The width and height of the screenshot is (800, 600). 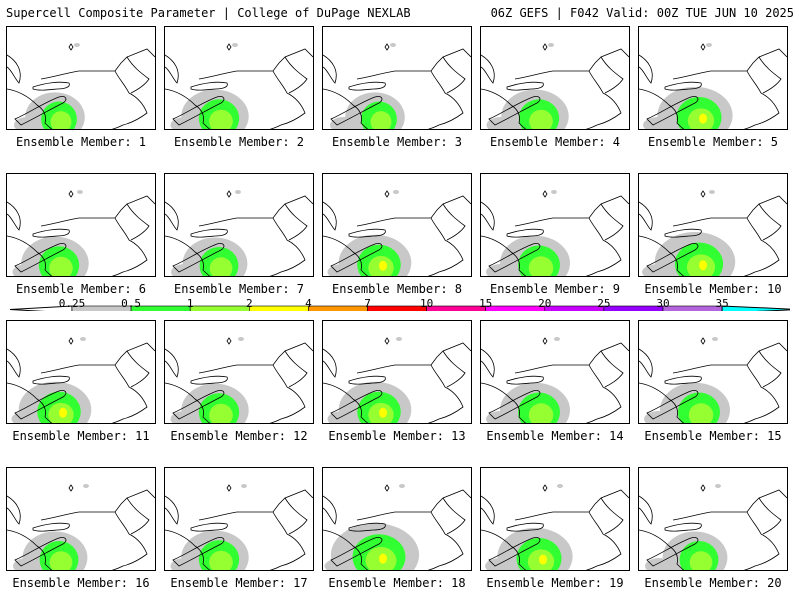 What do you see at coordinates (555, 289) in the screenshot?
I see `ensemble-member-label: Ensemble Member: 9` at bounding box center [555, 289].